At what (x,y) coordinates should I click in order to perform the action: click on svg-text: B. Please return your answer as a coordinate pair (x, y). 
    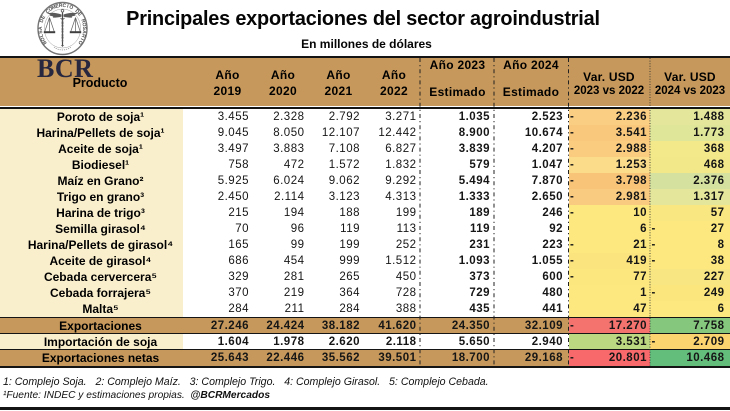
    Looking at the image, I should click on (44, 42).